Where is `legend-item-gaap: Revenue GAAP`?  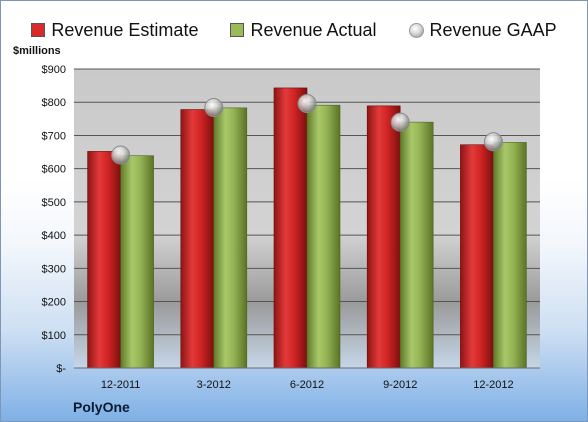
legend-item-gaap: Revenue GAAP is located at coordinates (482, 30).